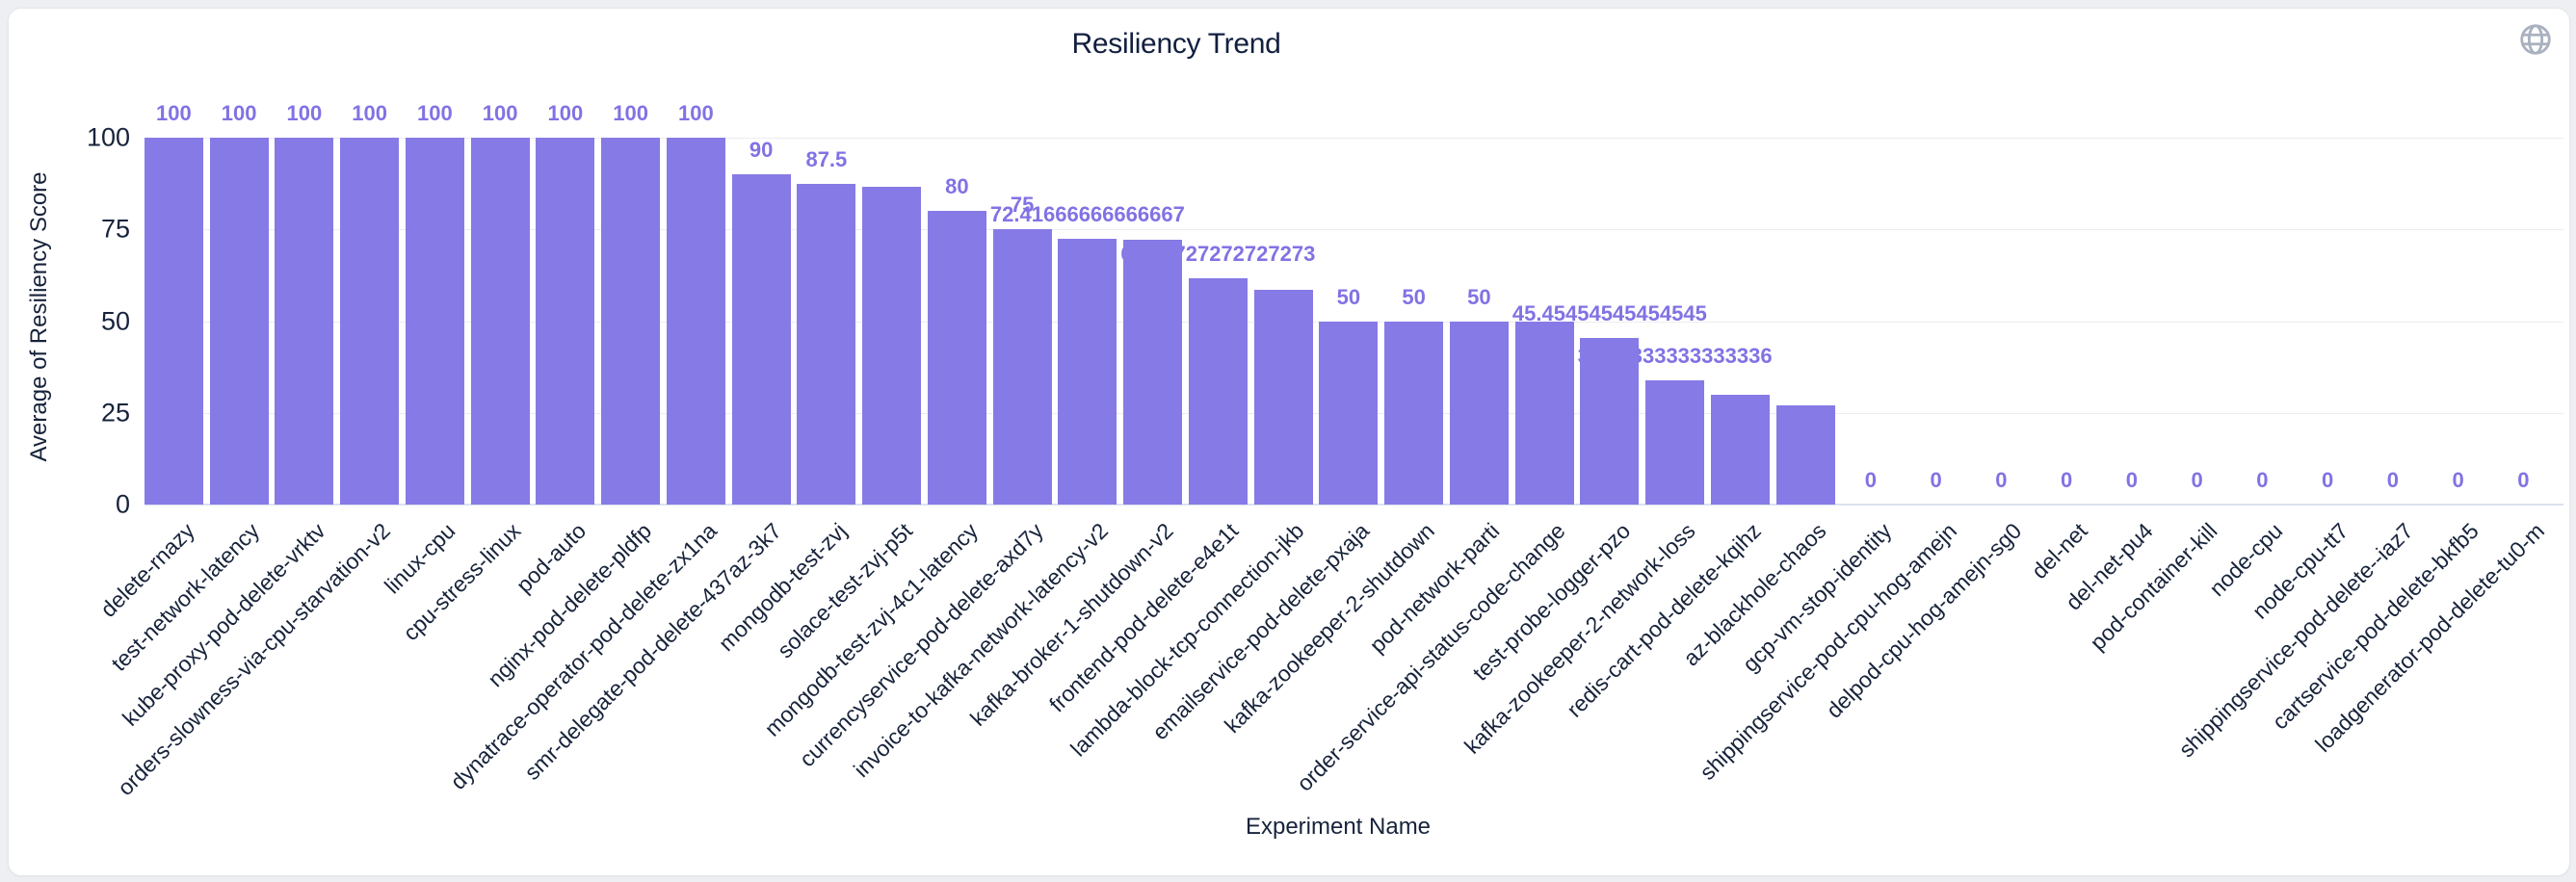 Image resolution: width=2576 pixels, height=882 pixels. Describe the element at coordinates (108, 137) in the screenshot. I see `y-axis-tick-label: 100` at that location.